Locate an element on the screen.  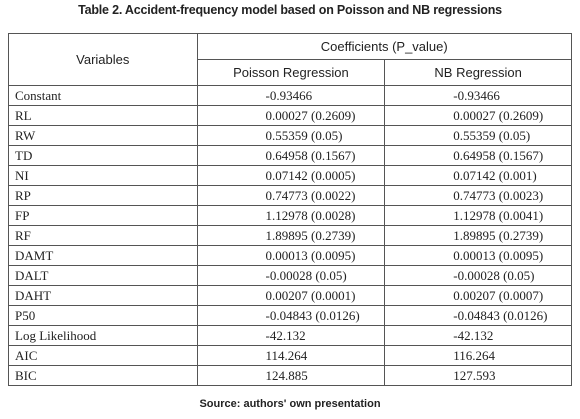
table-row: Constant -0.93466 -0.93466 is located at coordinates (290, 95).